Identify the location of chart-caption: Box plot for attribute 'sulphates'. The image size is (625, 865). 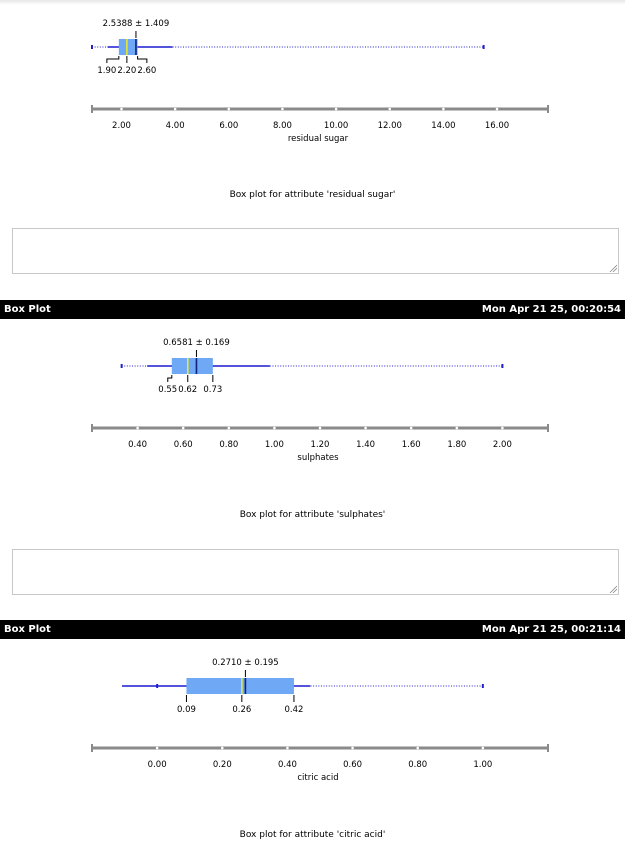
(312, 515).